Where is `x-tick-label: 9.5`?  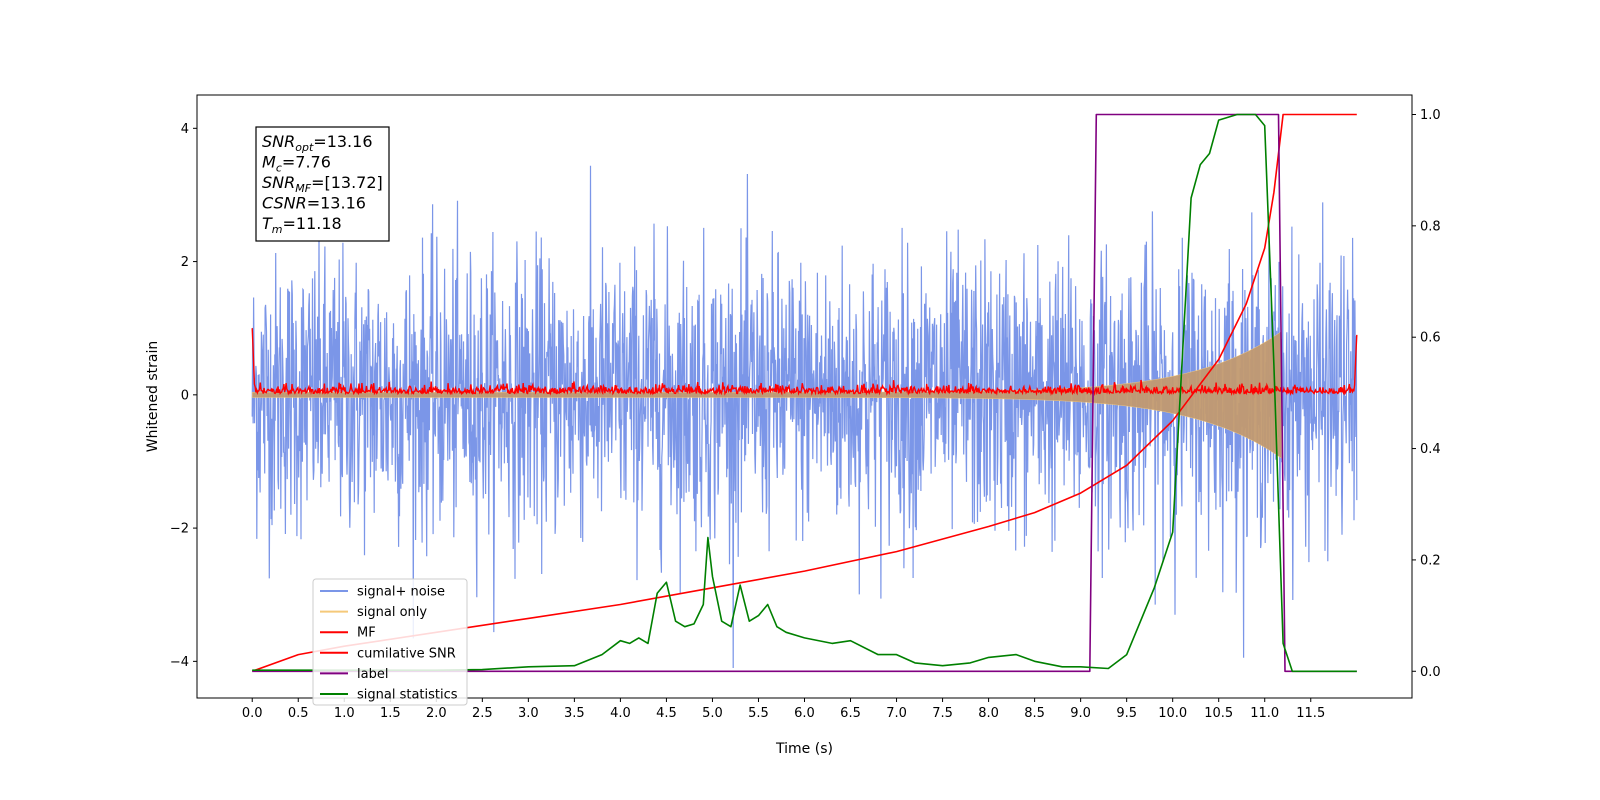 x-tick-label: 9.5 is located at coordinates (1126, 713).